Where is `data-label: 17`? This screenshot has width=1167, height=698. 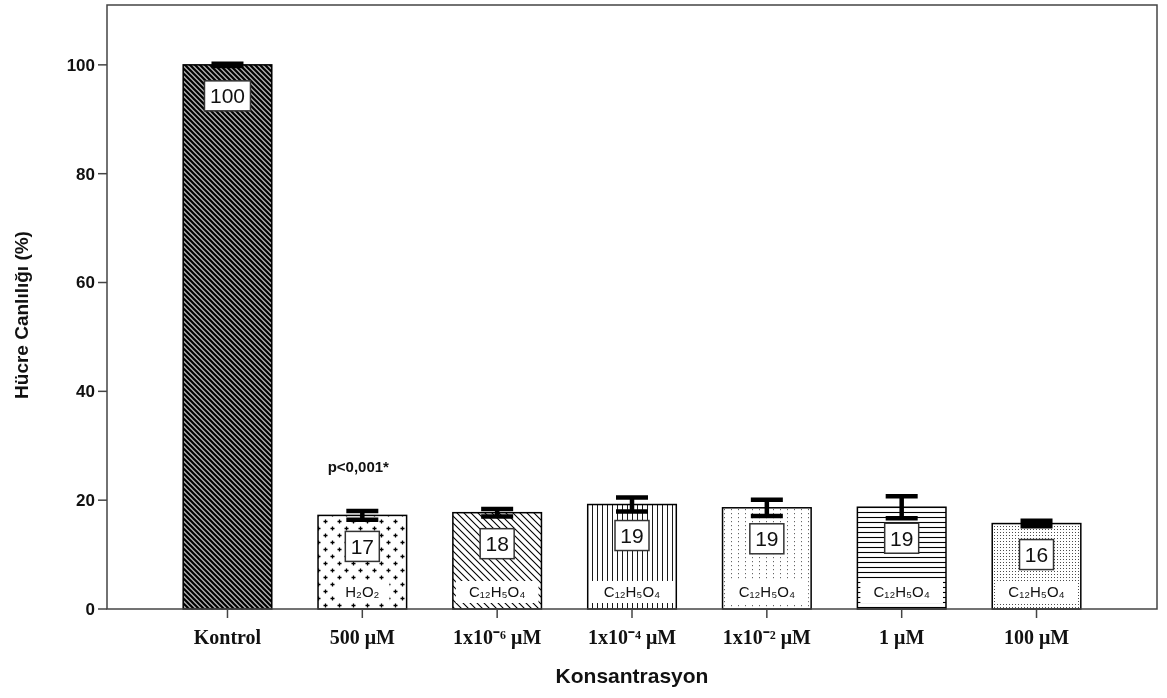 data-label: 17 is located at coordinates (362, 546).